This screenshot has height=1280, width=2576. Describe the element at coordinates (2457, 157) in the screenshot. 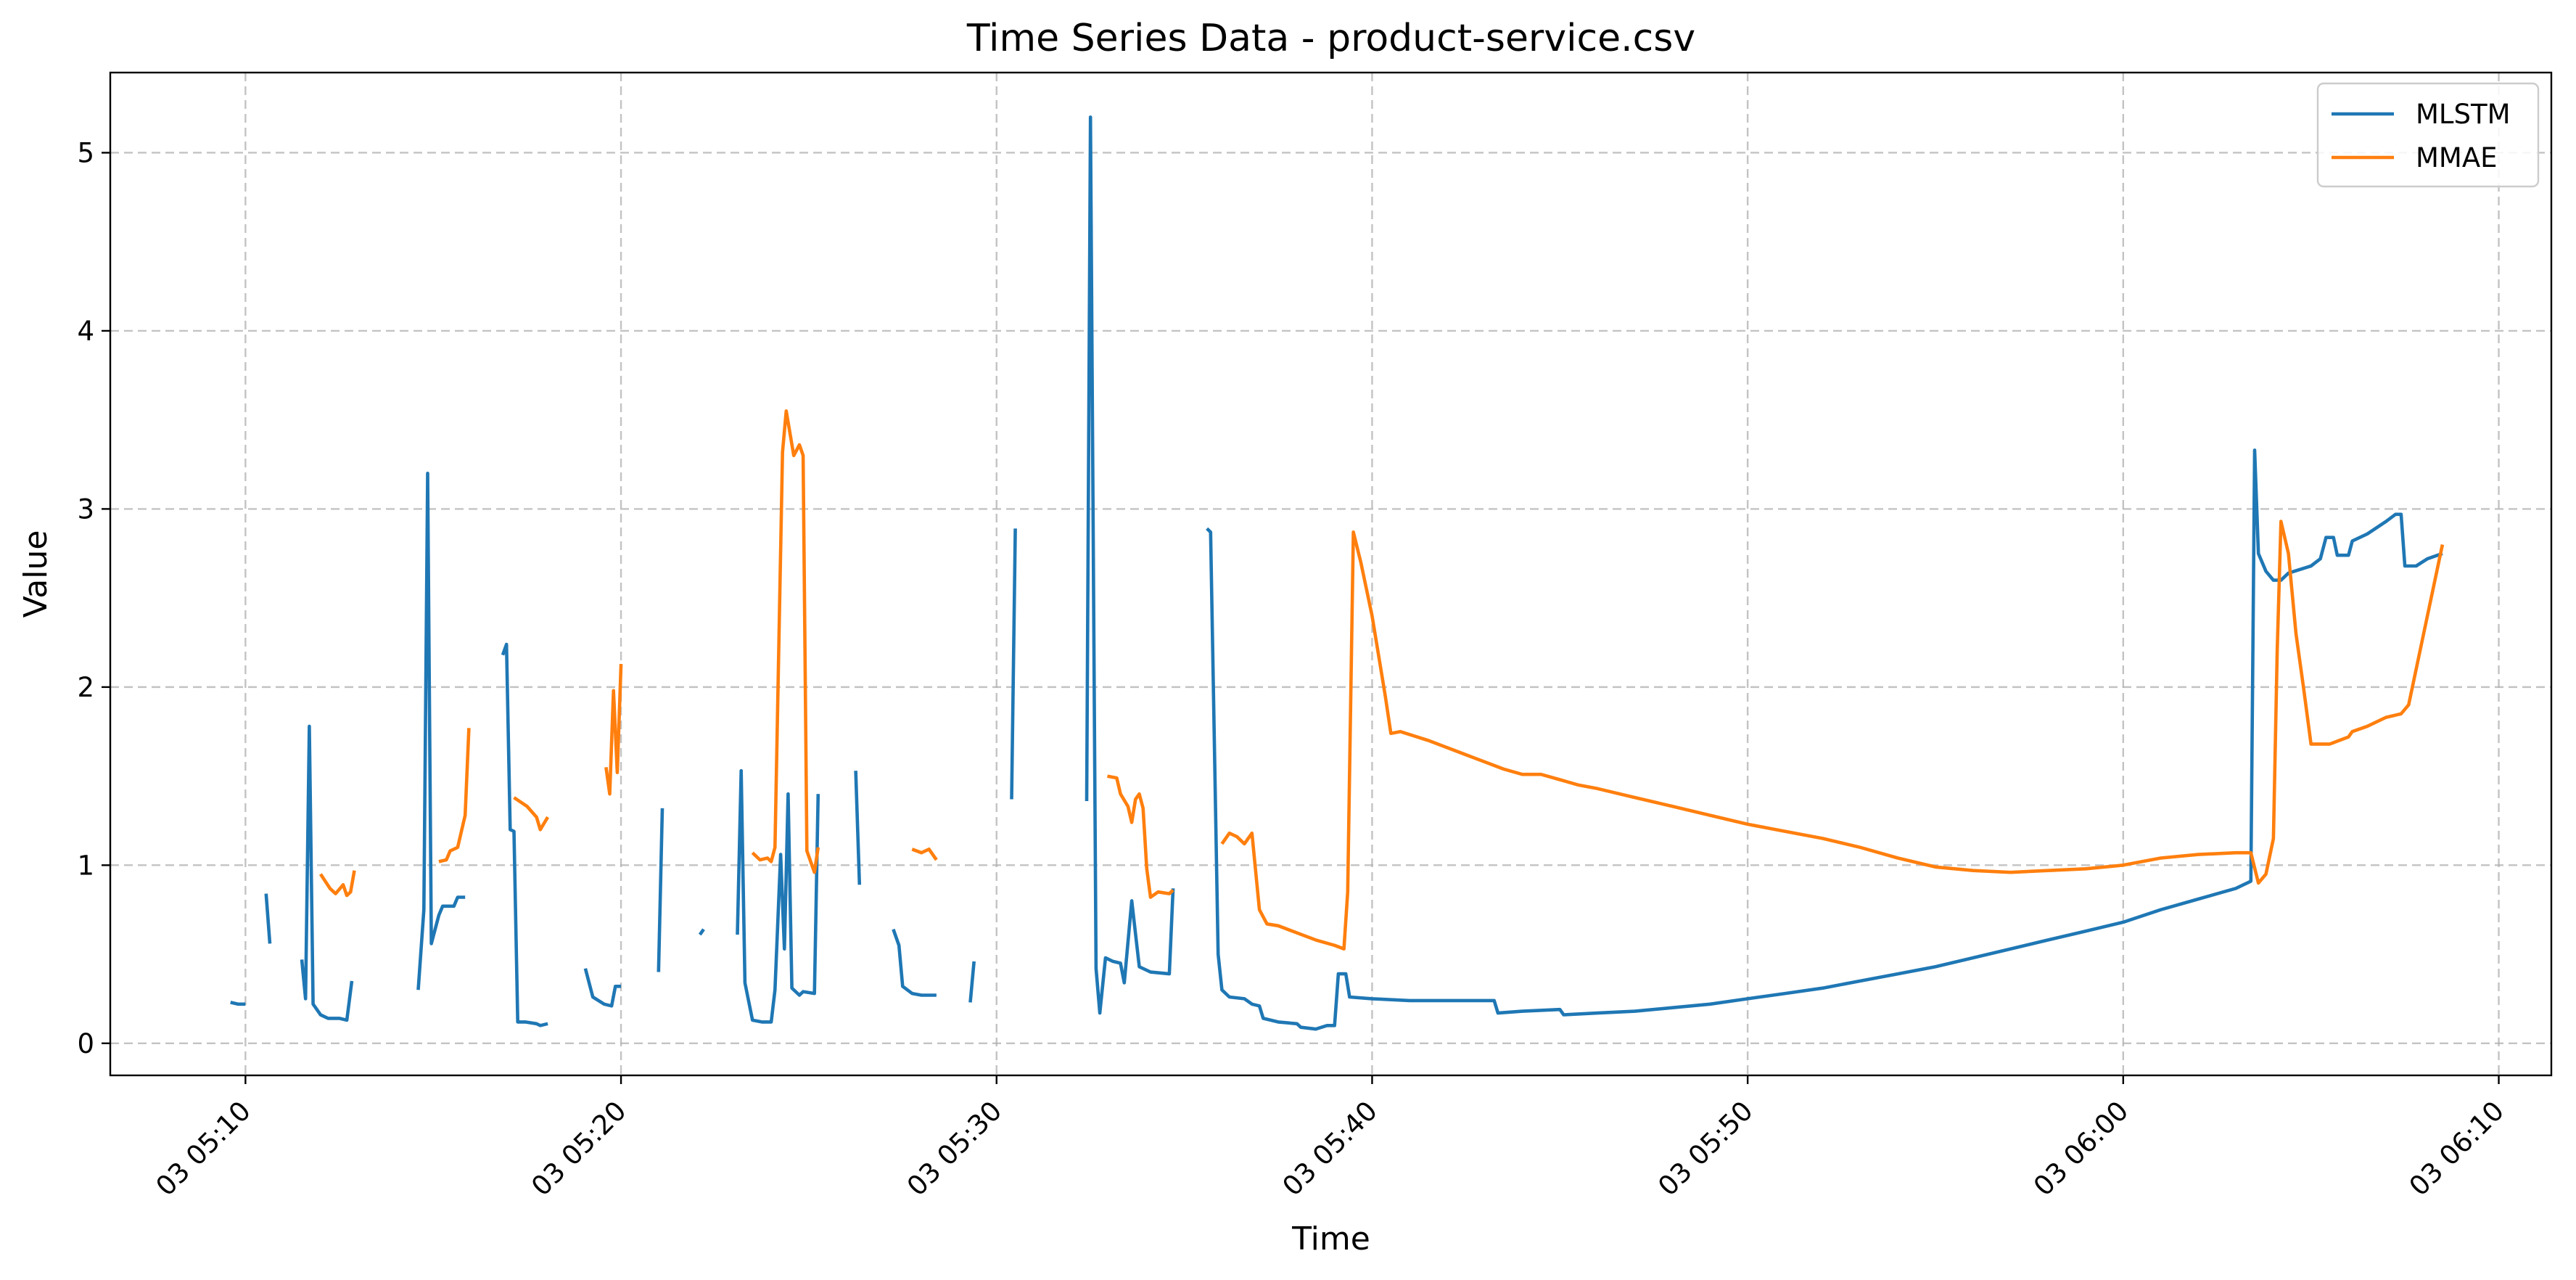

I see `legend-label-mmae: MMAE` at that location.